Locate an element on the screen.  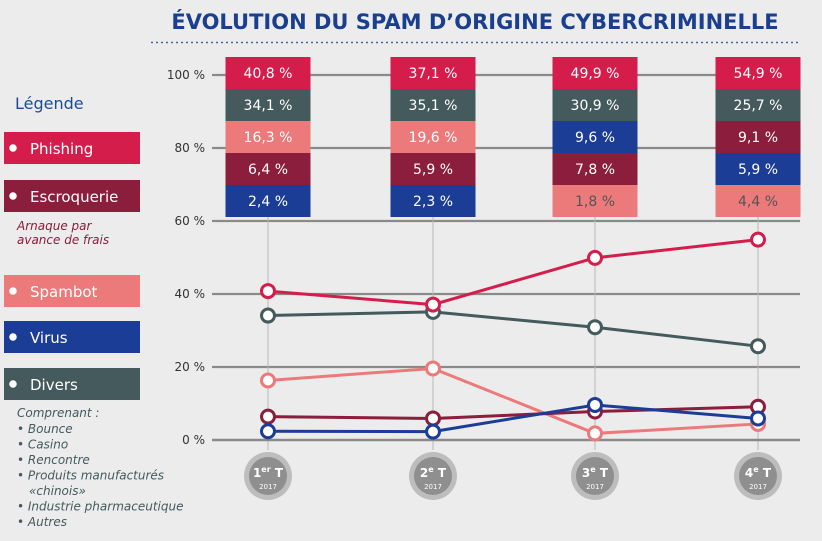
legend-item-phishing: Phishing is located at coordinates (72, 148).